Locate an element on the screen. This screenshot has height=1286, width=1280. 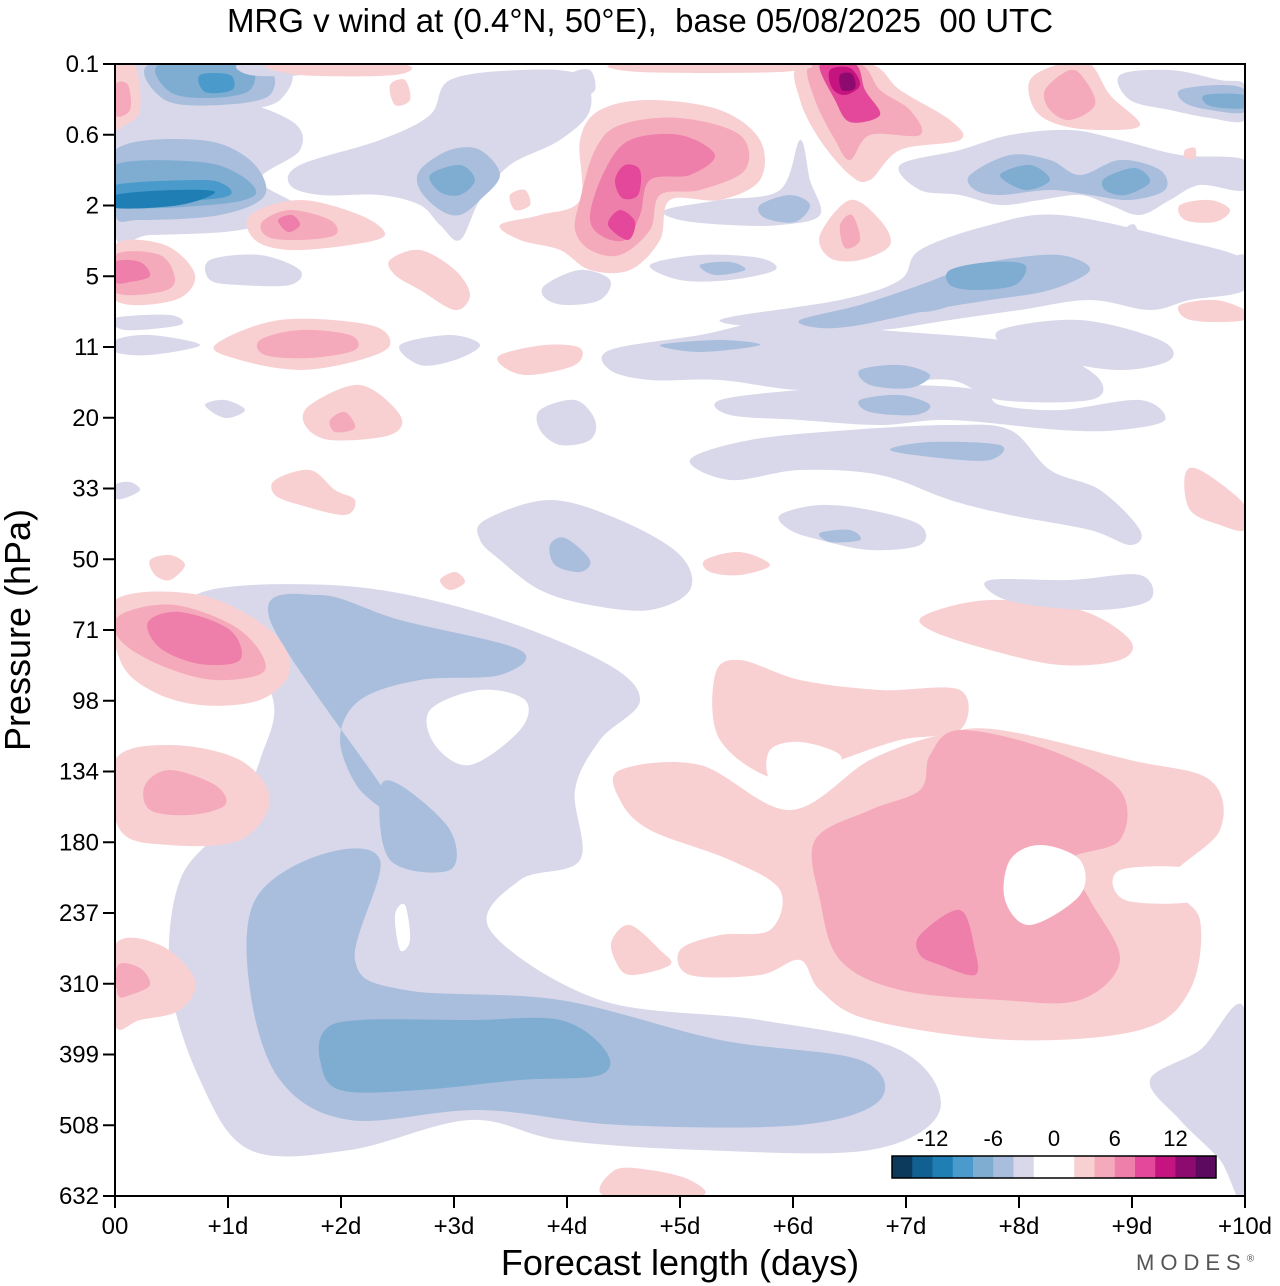
contour-region-p8 is located at coordinates (621, 225).